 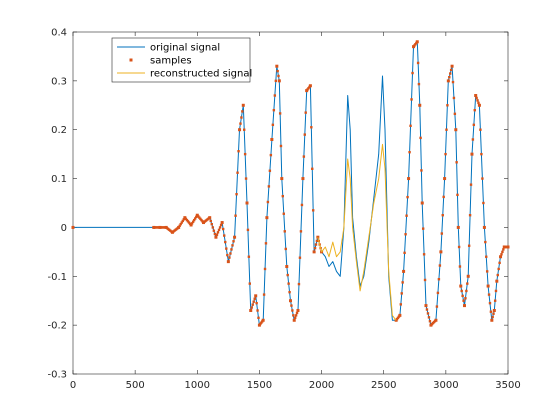 I want to click on x-tick-label: 1000, so click(x=197, y=385).